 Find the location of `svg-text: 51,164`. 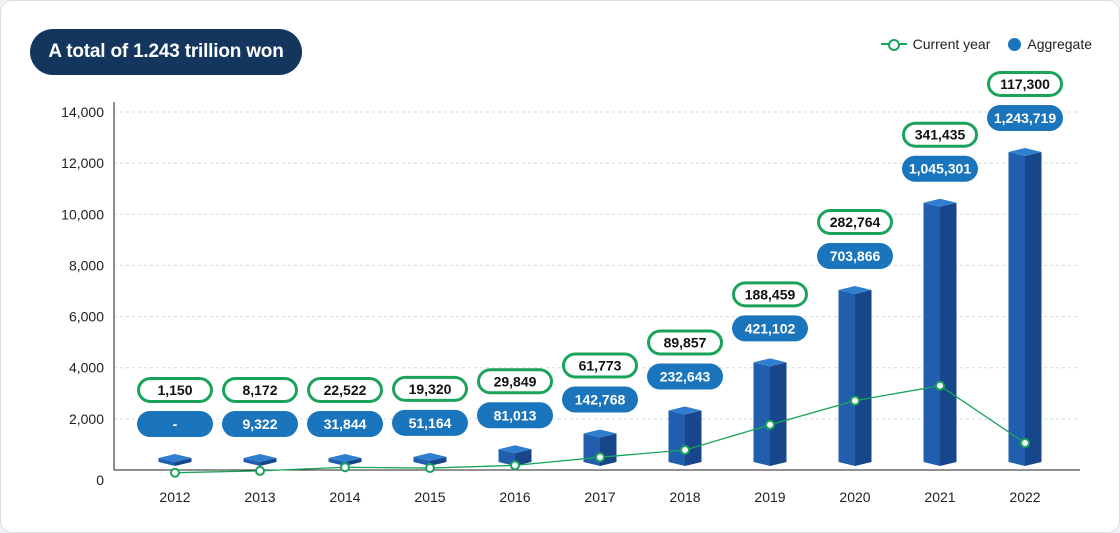

svg-text: 51,164 is located at coordinates (430, 423).